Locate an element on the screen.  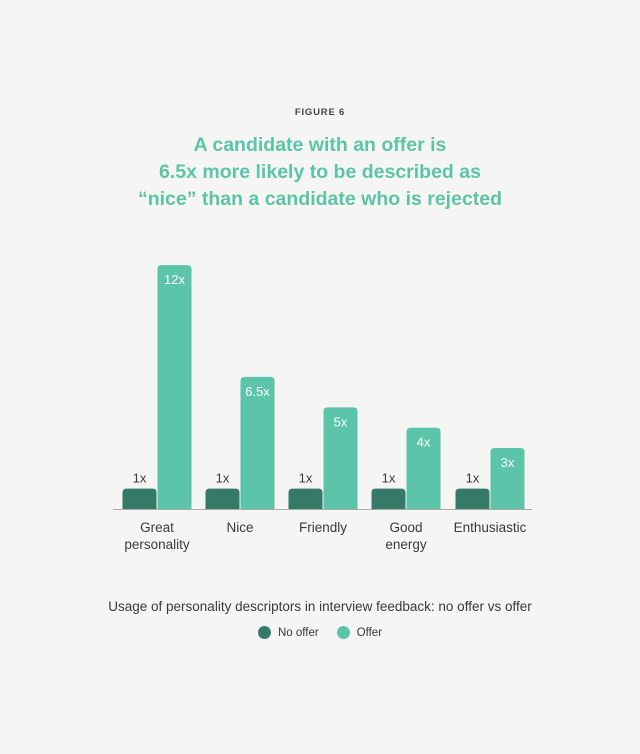
bar-no-offer-friendly is located at coordinates (305, 498).